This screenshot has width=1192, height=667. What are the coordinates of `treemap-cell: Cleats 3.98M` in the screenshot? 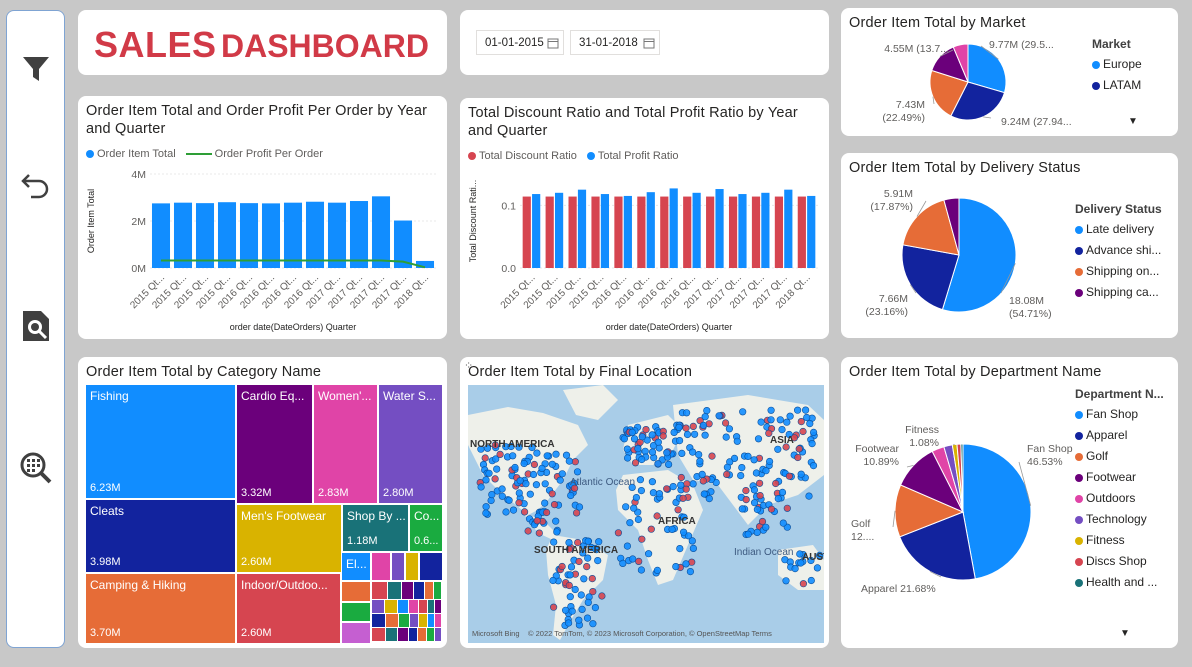 It's located at (160, 536).